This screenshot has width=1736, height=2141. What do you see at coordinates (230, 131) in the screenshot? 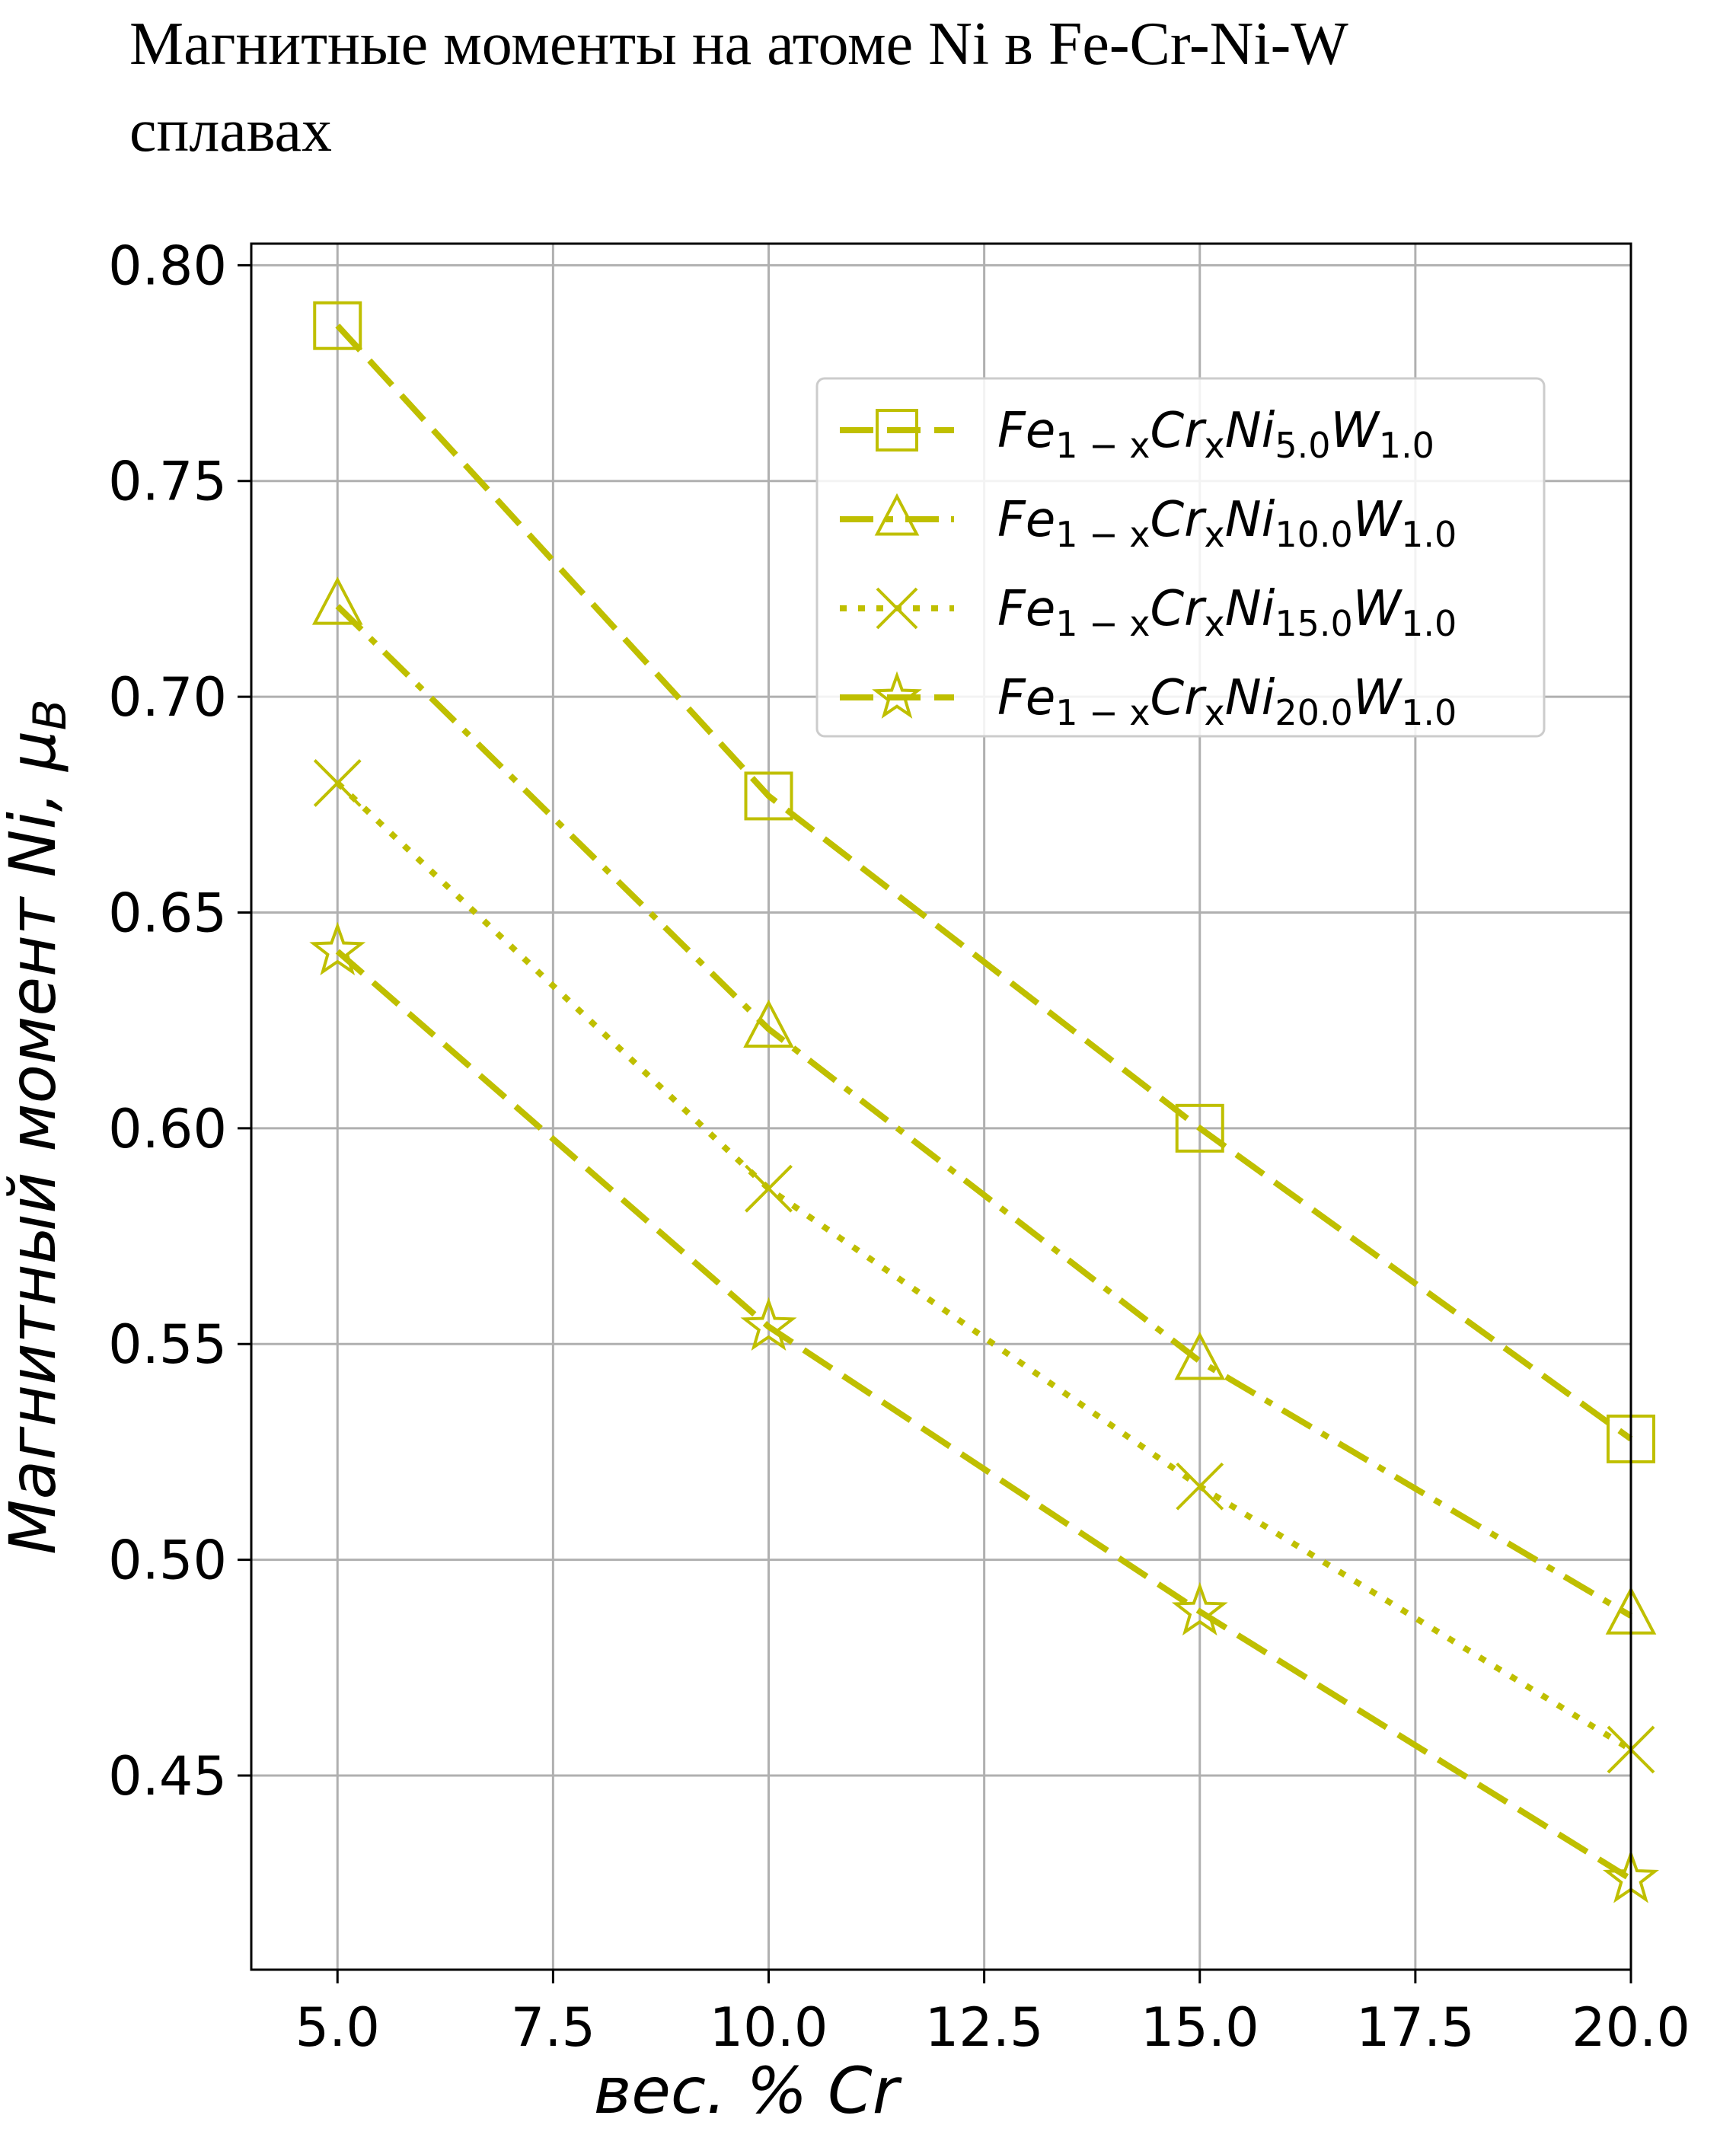
I see `chart-title-line-2: сплавах` at bounding box center [230, 131].